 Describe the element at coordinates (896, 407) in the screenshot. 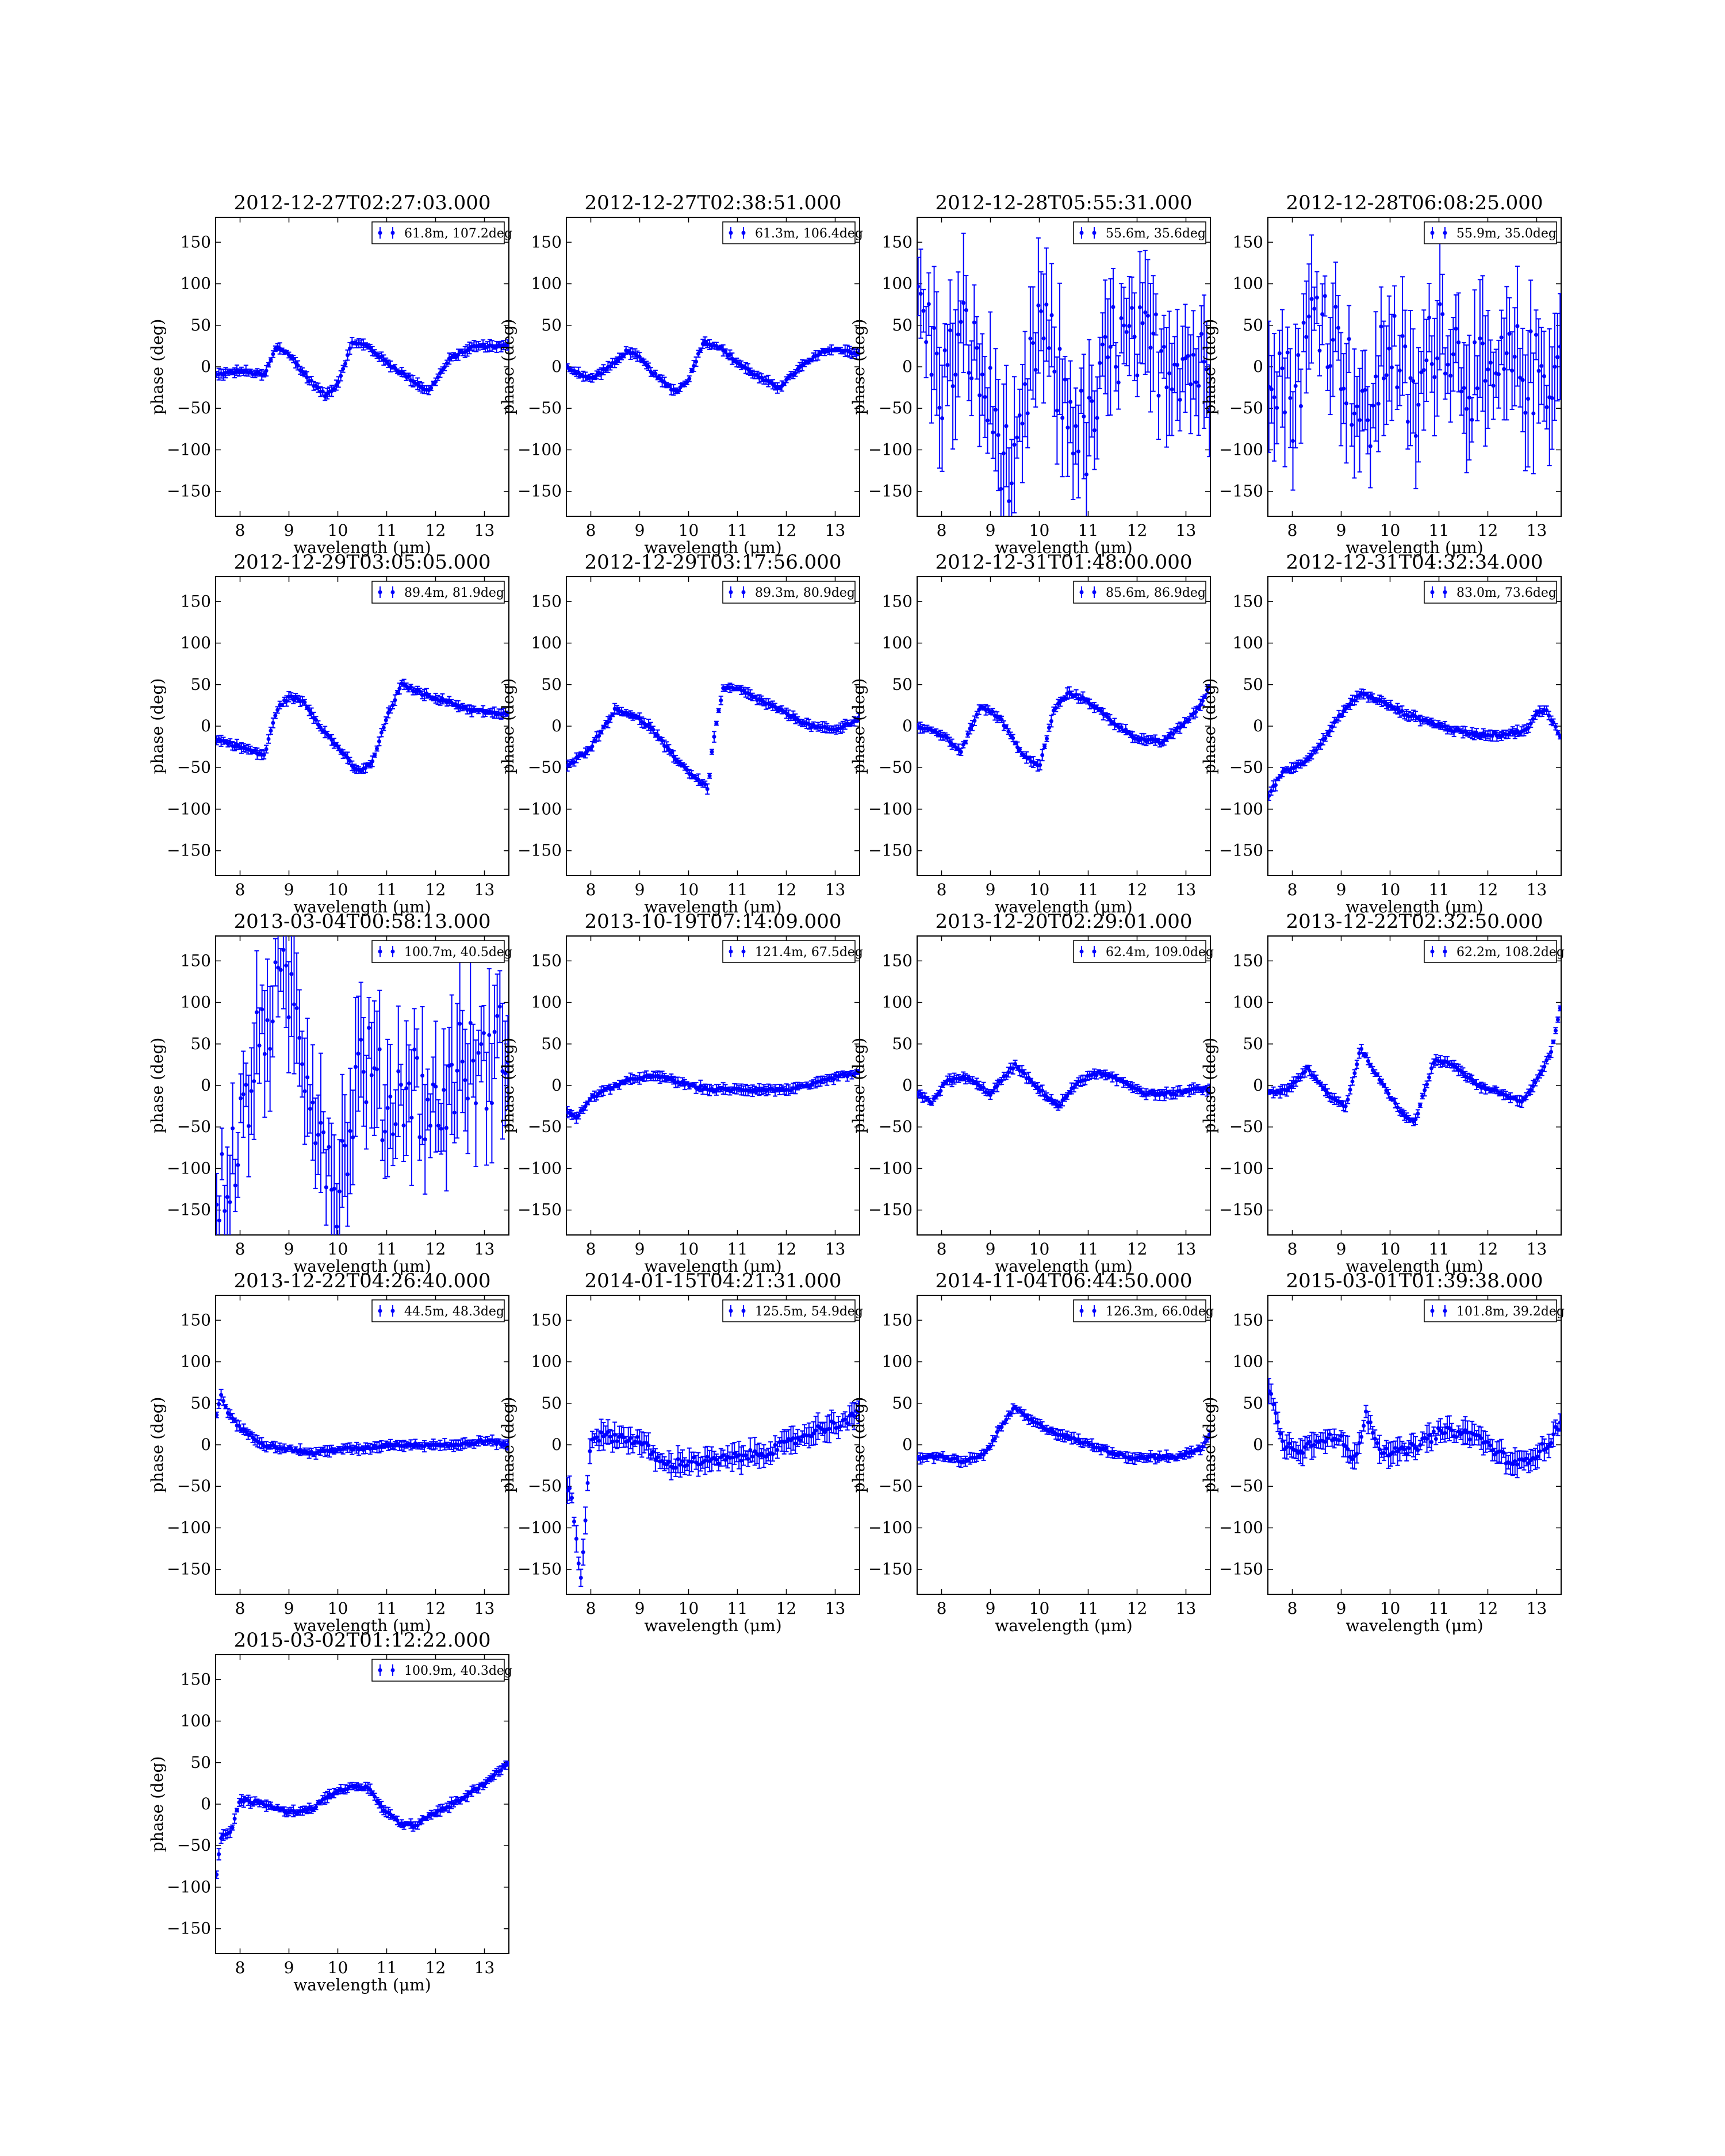

I see `y-tick-label: −50` at that location.